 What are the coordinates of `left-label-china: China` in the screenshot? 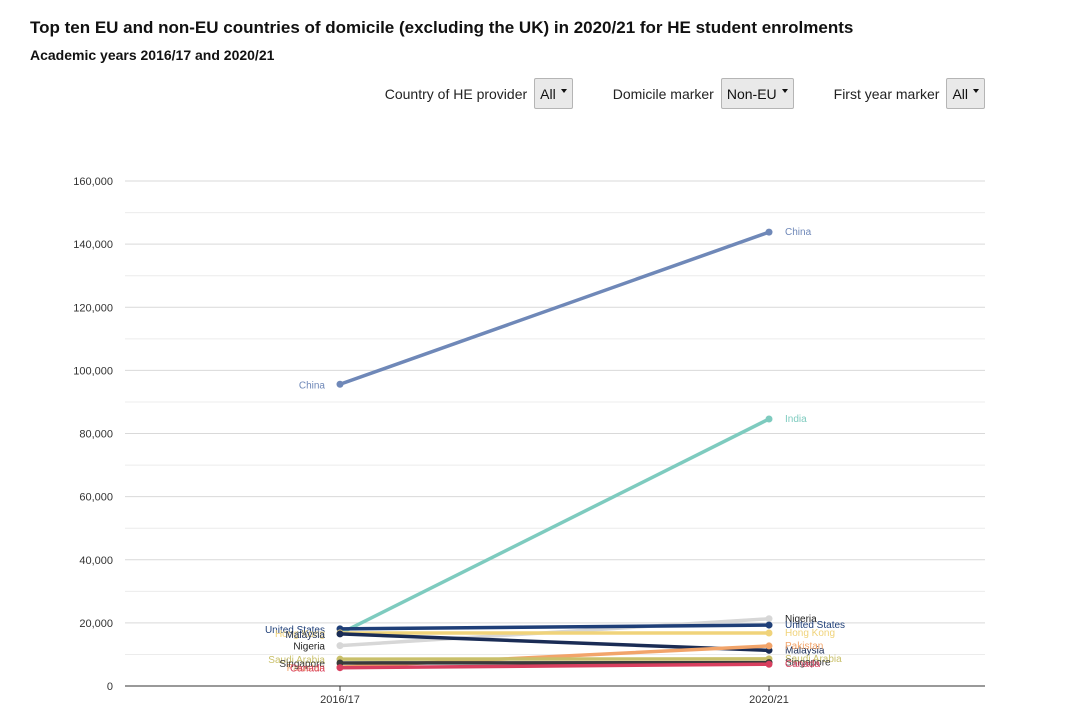 It's located at (312, 385).